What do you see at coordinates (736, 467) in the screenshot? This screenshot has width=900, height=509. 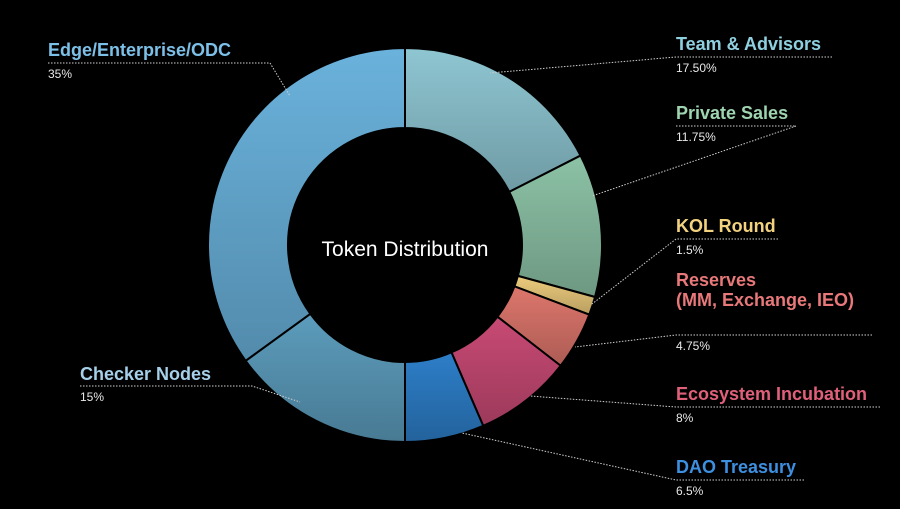 I see `legend-label: DAO Treasury` at bounding box center [736, 467].